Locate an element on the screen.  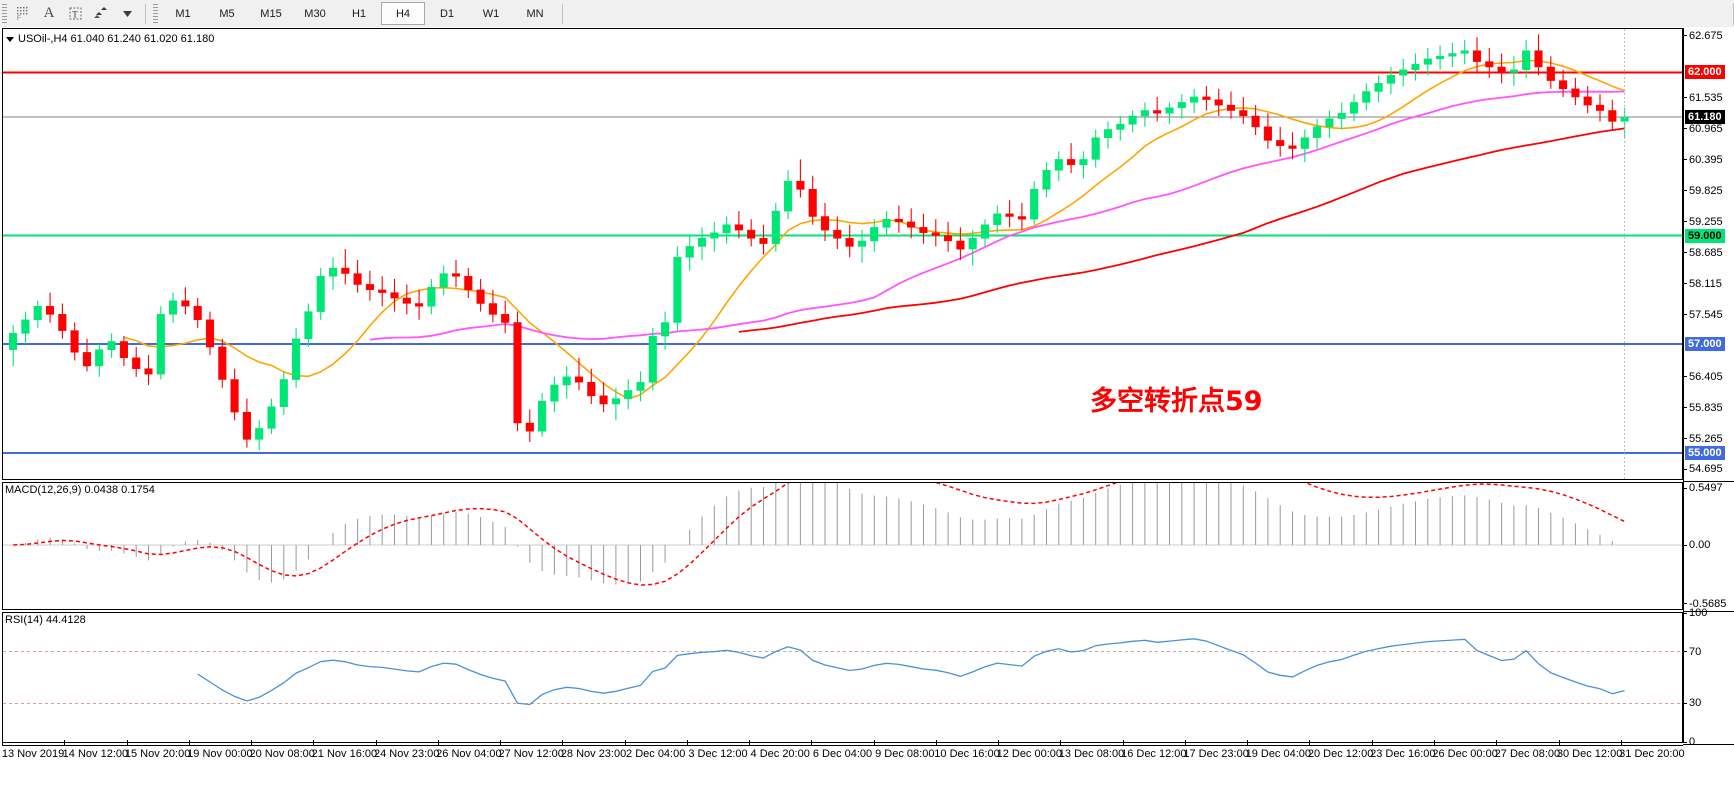
rsi-label: RSI(14) 44.4128 is located at coordinates (45, 620).